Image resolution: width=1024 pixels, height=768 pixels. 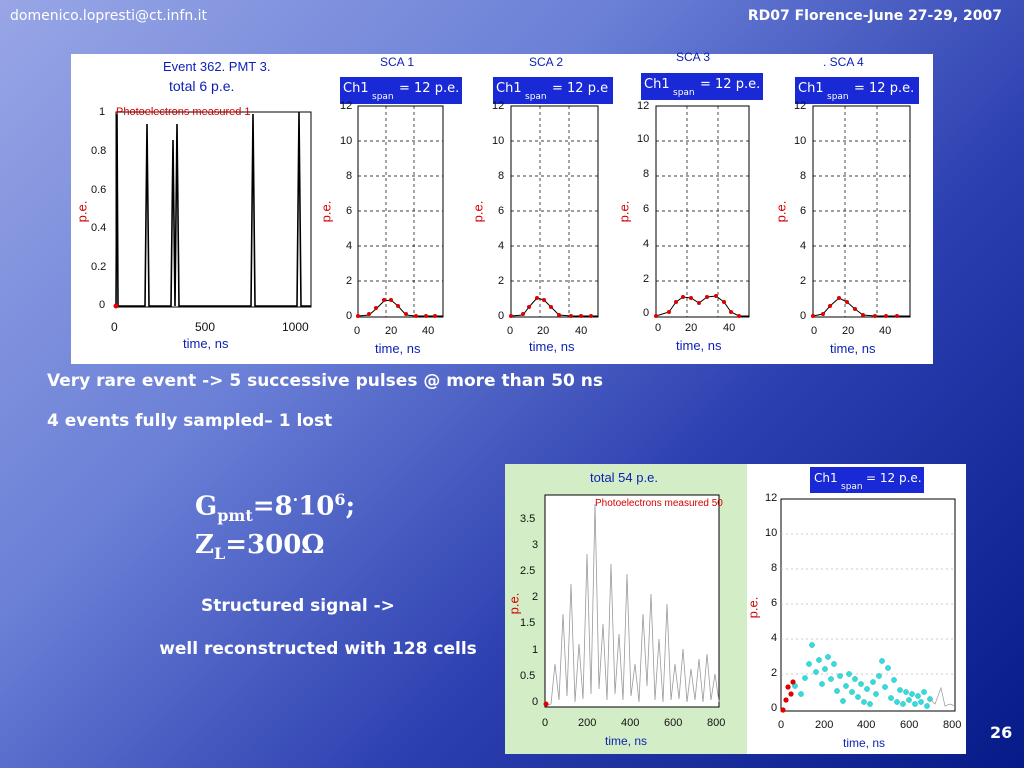 I want to click on right-xtick: 200, so click(x=824, y=725).